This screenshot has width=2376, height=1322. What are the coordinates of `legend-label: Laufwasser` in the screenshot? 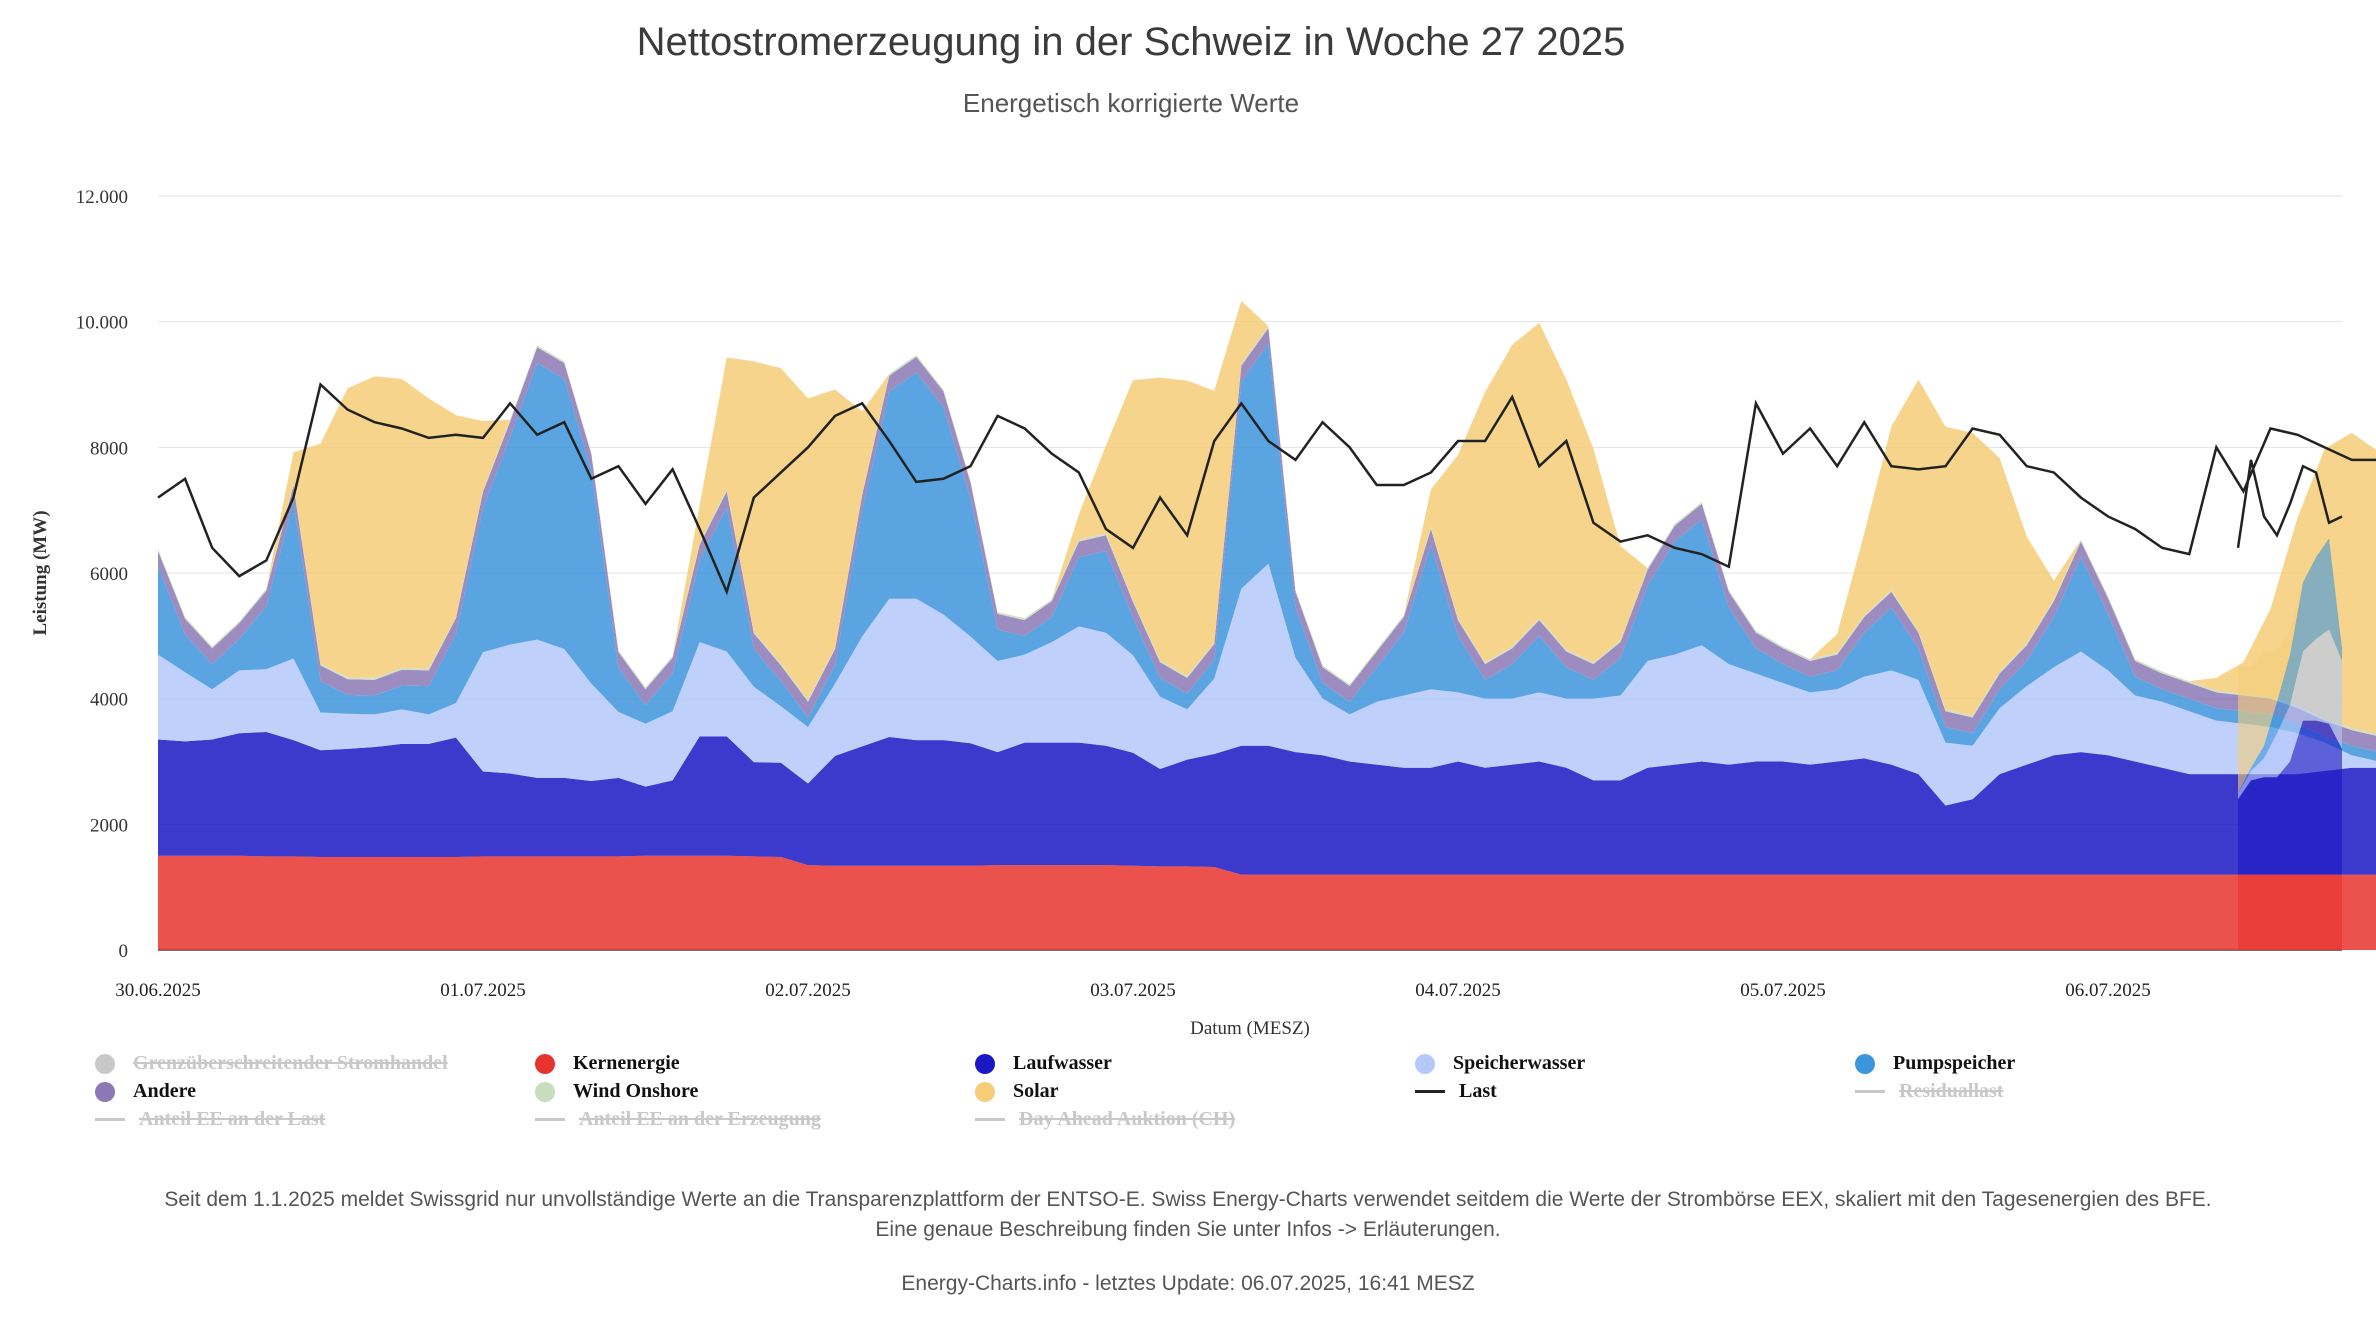 It's located at (1062, 1063).